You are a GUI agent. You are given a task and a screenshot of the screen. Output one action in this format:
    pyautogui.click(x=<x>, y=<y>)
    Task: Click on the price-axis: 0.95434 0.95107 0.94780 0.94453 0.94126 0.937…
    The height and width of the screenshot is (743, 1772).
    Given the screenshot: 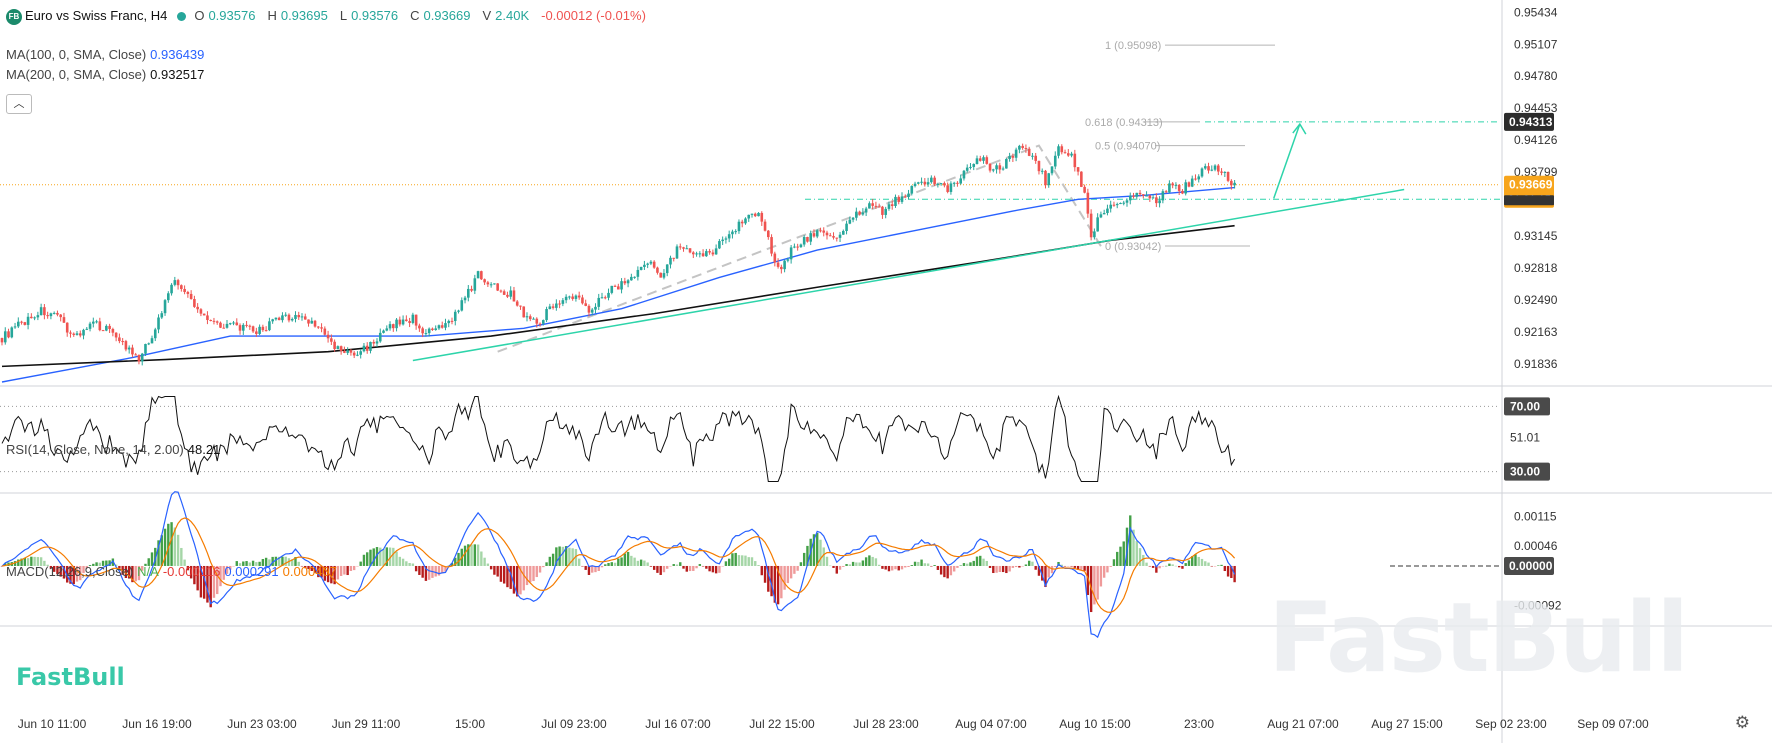 What is the action you would take?
    pyautogui.click(x=1531, y=188)
    